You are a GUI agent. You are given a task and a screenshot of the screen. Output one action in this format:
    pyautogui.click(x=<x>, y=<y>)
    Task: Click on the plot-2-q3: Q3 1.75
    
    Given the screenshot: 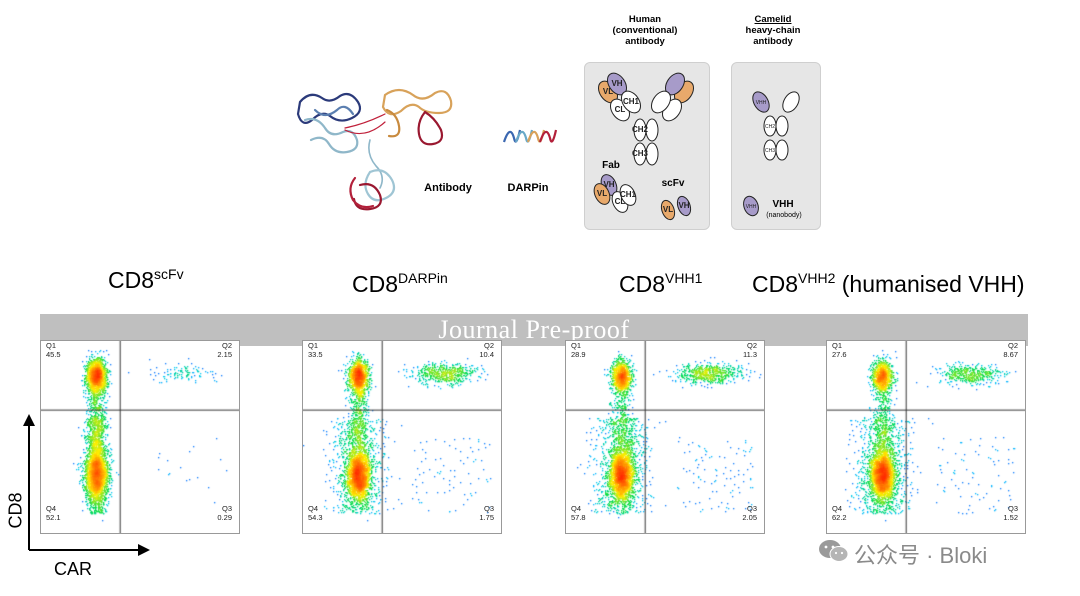 What is the action you would take?
    pyautogui.click(x=479, y=513)
    